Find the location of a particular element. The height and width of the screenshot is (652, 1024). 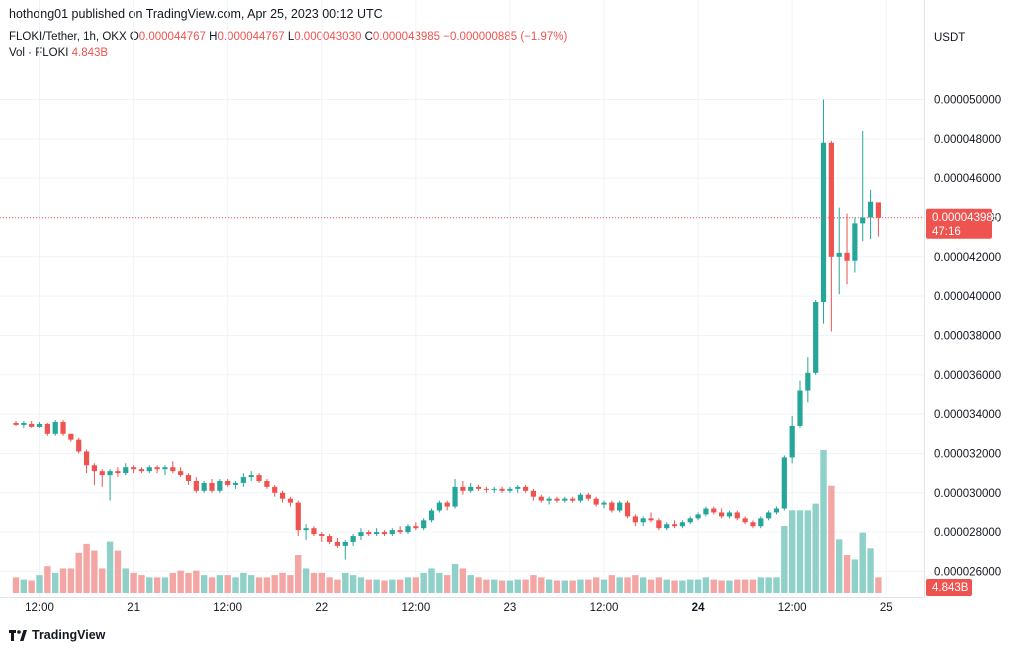

countdown-value: 47:16 is located at coordinates (946, 232).